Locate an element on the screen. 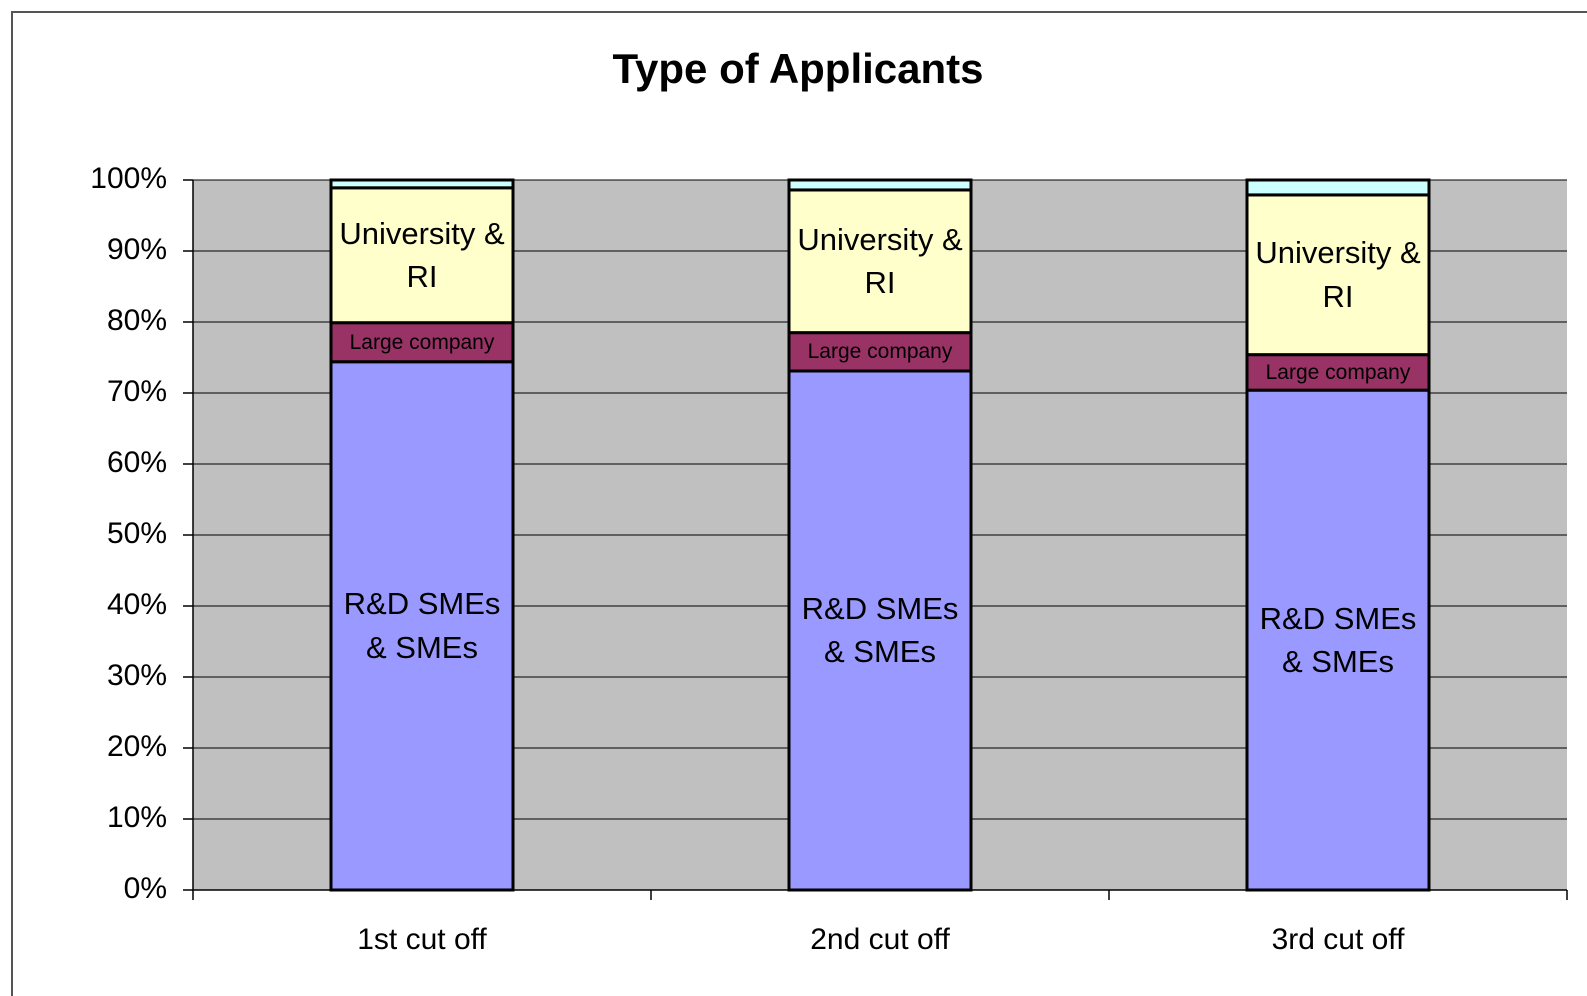 Image resolution: width=1587 pixels, height=996 pixels. y-tick-label: 0% is located at coordinates (145, 888).